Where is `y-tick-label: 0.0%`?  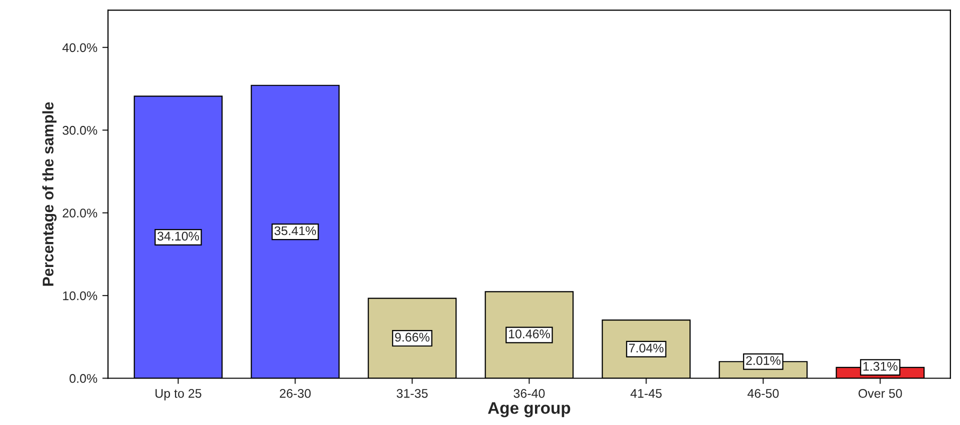
y-tick-label: 0.0% is located at coordinates (84, 378).